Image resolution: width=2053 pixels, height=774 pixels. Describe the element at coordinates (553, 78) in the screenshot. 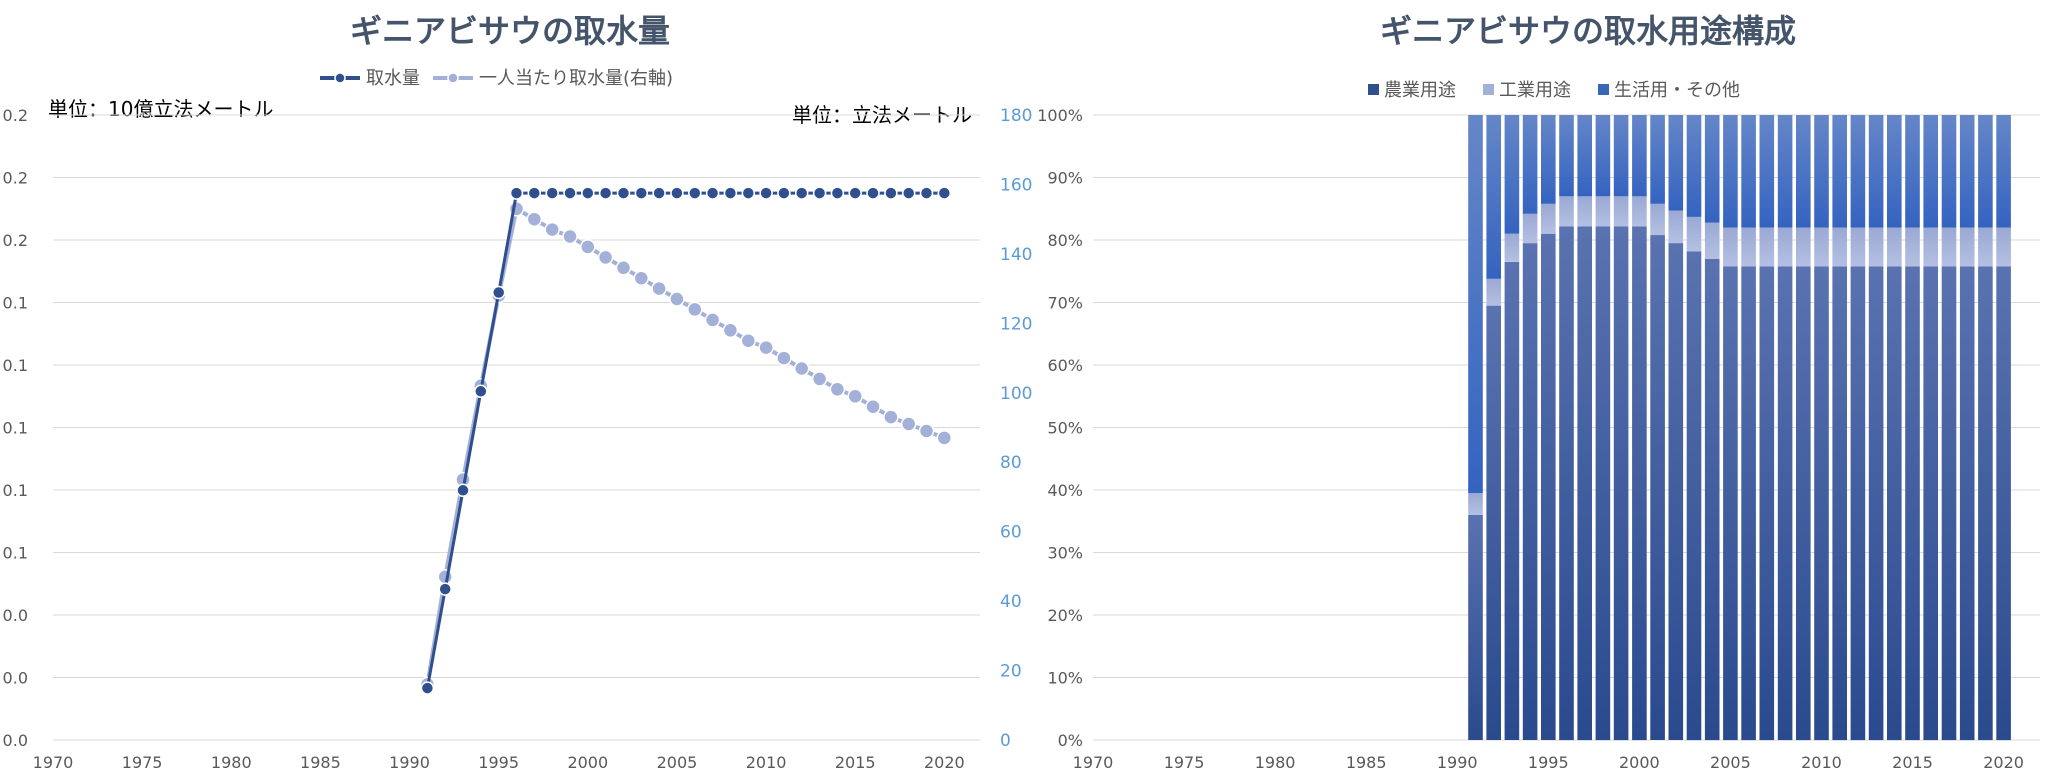

I see `legend-item-per-capita: 一人当たり取水量(右軸)` at that location.